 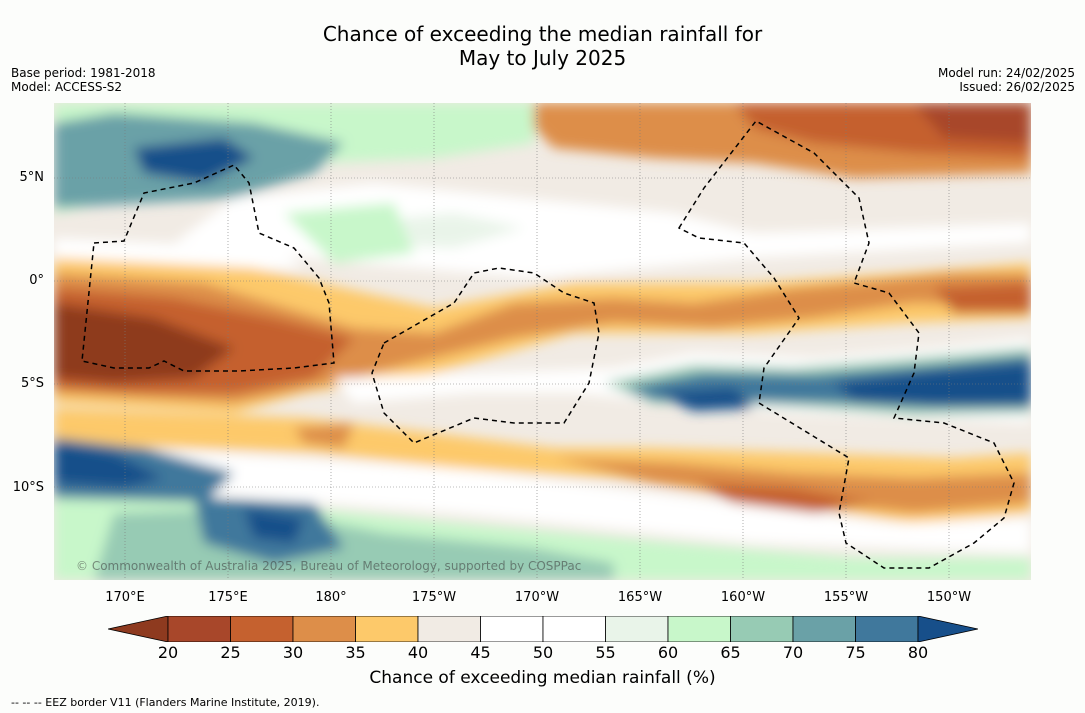 I want to click on dry-patch-east, so click(x=982, y=298).